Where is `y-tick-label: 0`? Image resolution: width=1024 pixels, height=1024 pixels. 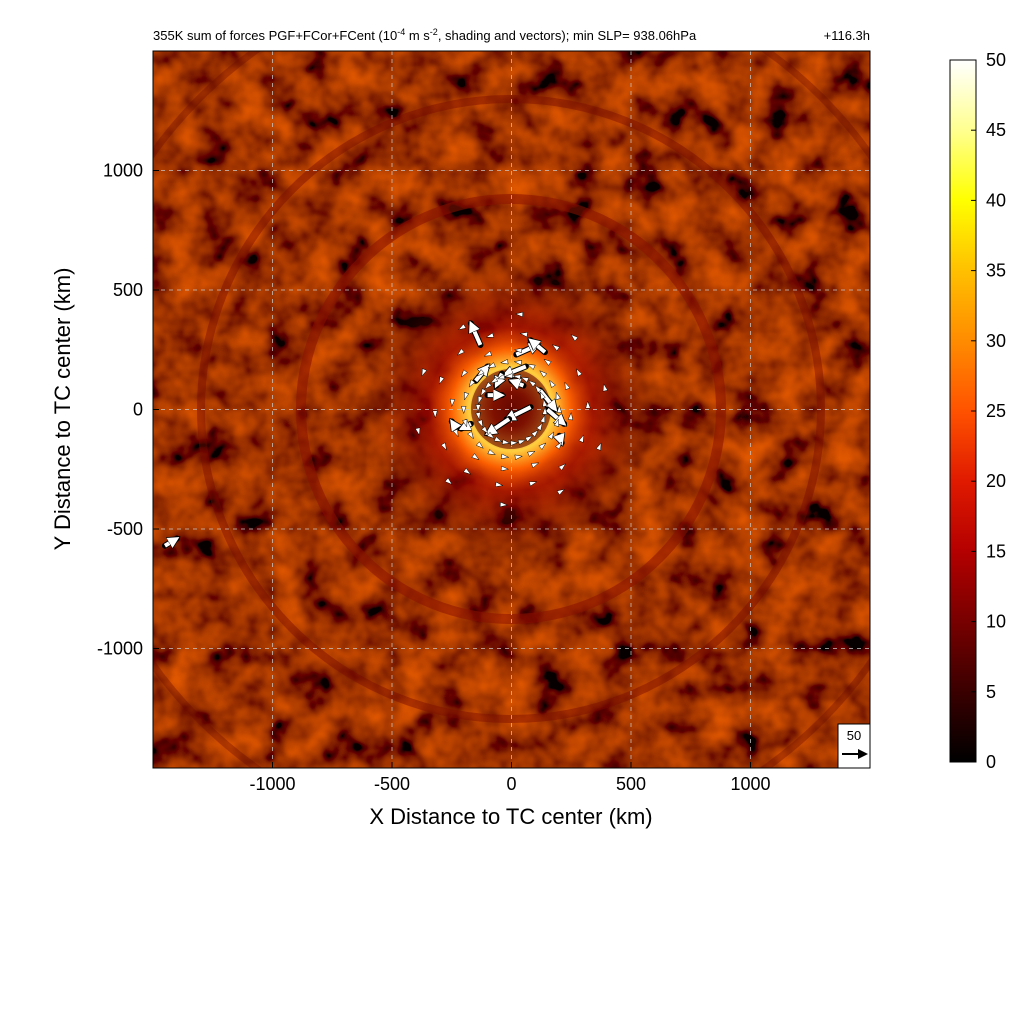
y-tick-label: 0 is located at coordinates (138, 410).